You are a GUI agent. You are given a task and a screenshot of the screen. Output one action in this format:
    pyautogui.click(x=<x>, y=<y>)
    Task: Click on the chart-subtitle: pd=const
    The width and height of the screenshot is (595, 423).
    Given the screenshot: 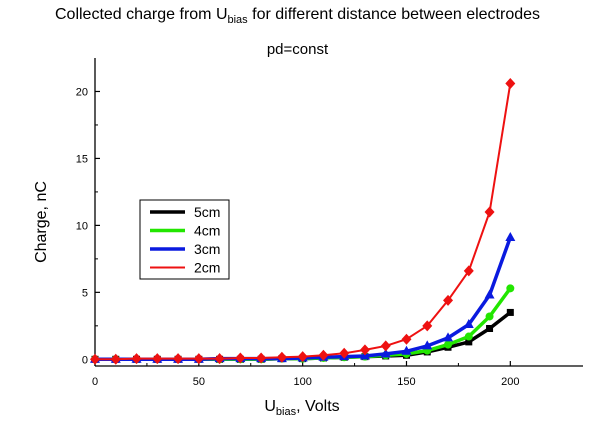 What is the action you would take?
    pyautogui.click(x=297, y=49)
    